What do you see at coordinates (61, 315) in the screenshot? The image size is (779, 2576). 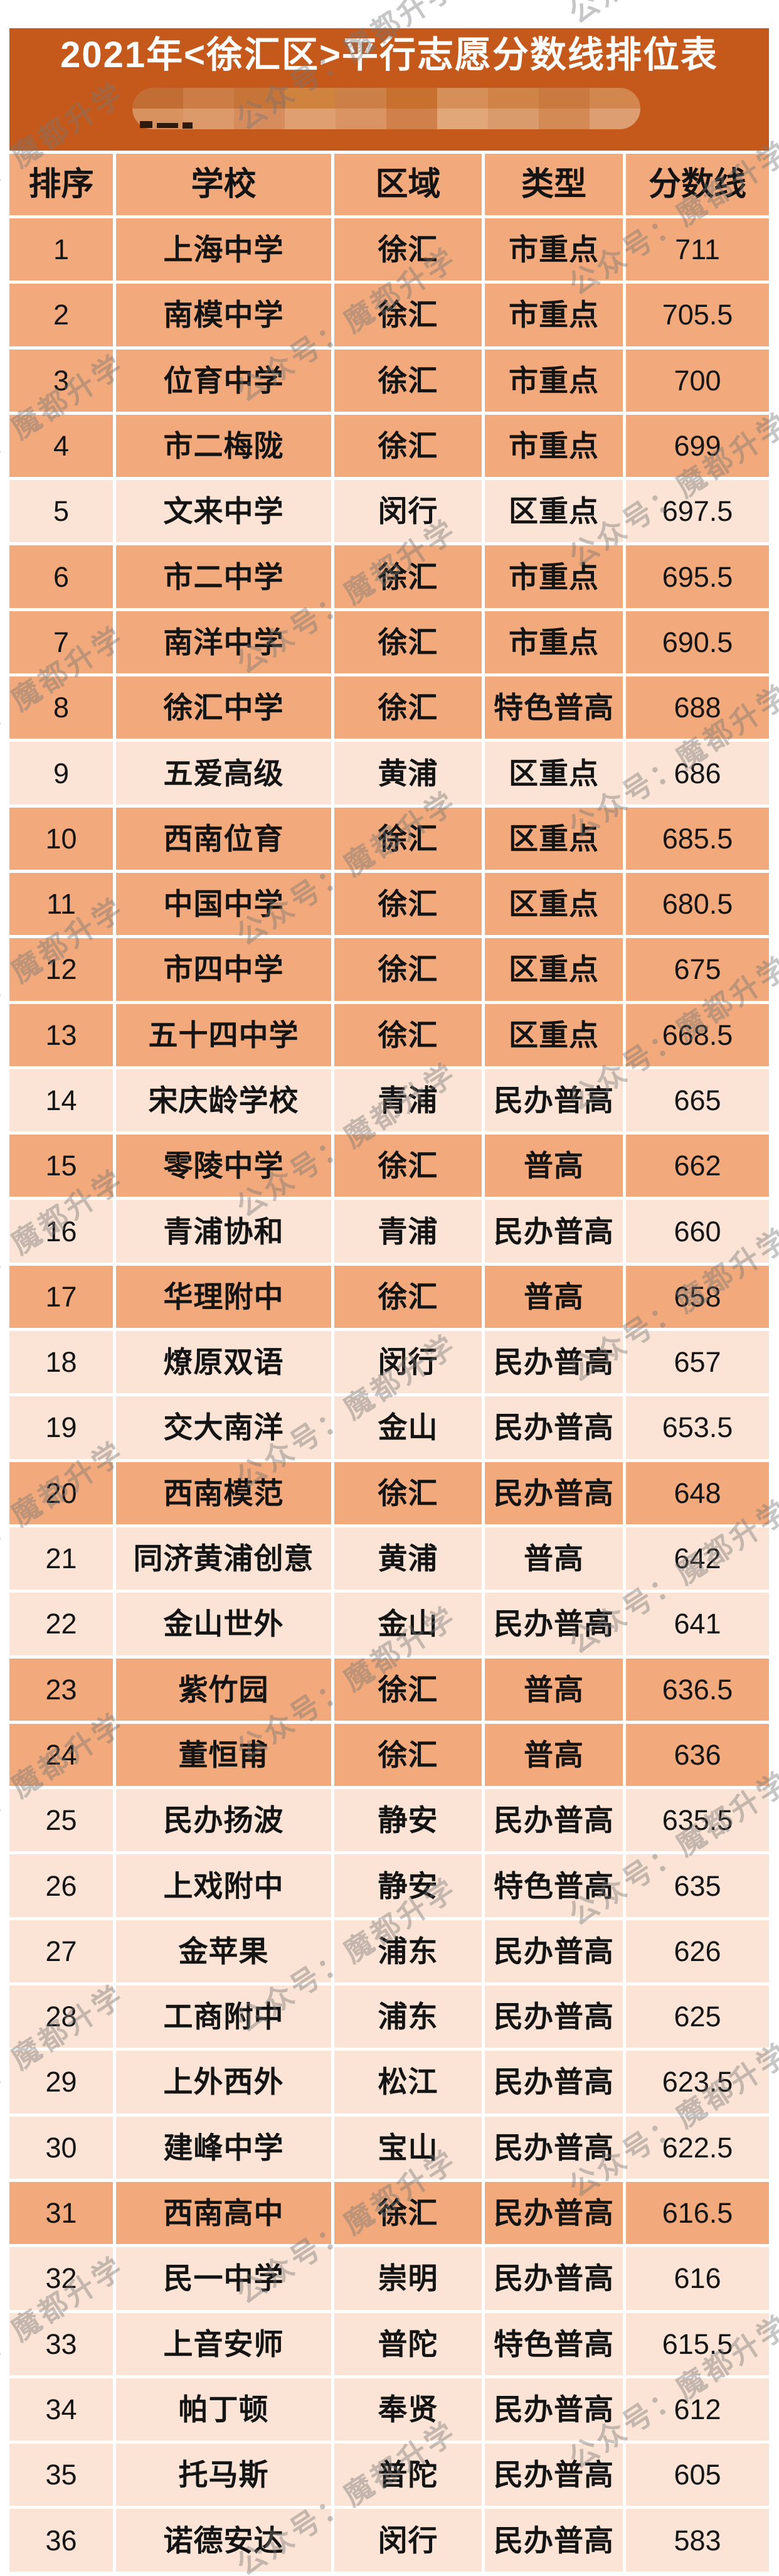 I see `rank-cell: 2` at bounding box center [61, 315].